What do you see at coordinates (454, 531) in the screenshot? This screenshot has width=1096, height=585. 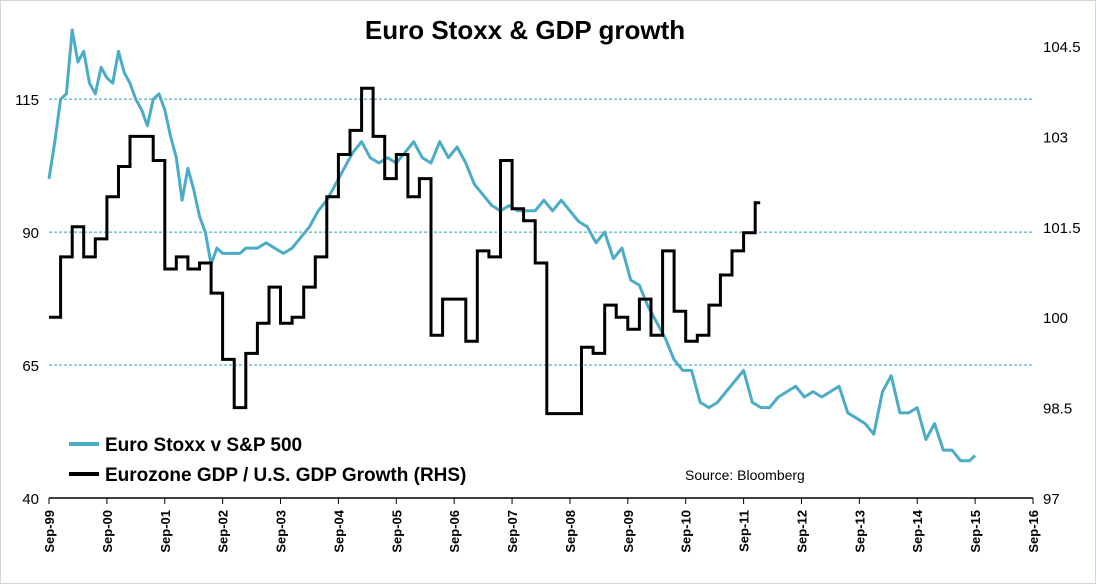 I see `x-tick-label: Sep-06` at bounding box center [454, 531].